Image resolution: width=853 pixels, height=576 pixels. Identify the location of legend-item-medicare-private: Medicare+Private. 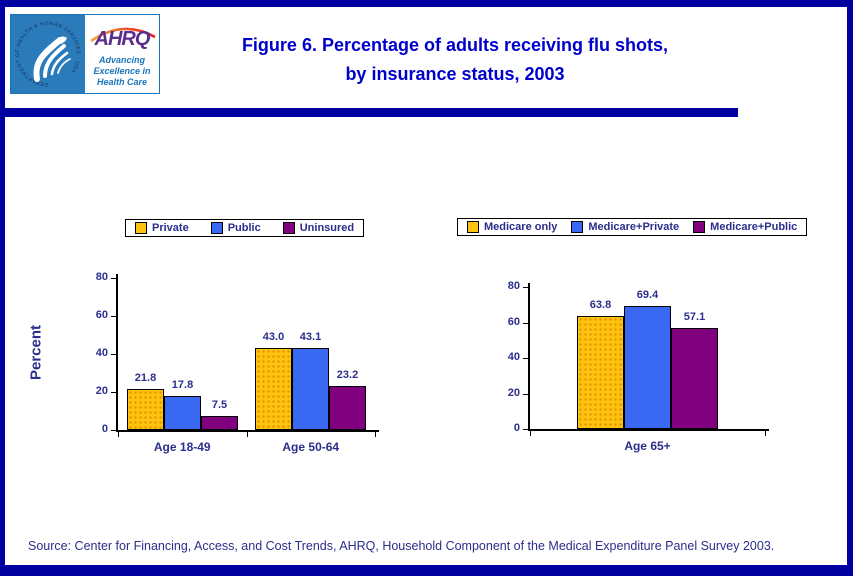
(625, 227).